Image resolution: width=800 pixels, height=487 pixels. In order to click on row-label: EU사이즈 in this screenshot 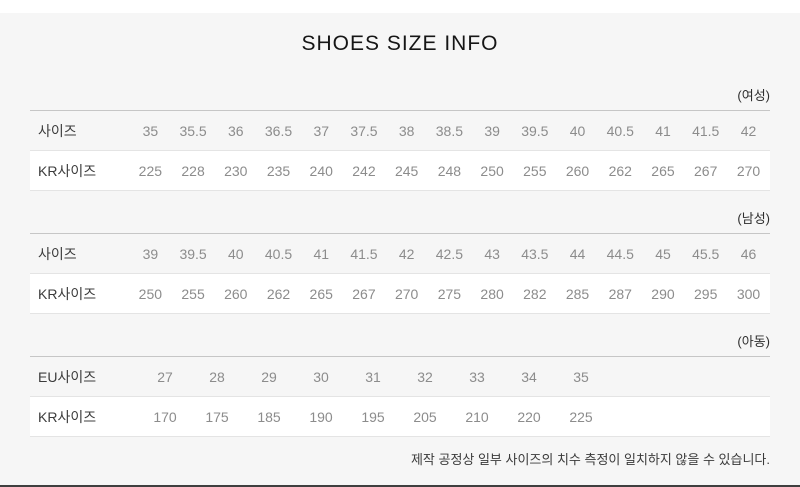, I will do `click(67, 376)`.